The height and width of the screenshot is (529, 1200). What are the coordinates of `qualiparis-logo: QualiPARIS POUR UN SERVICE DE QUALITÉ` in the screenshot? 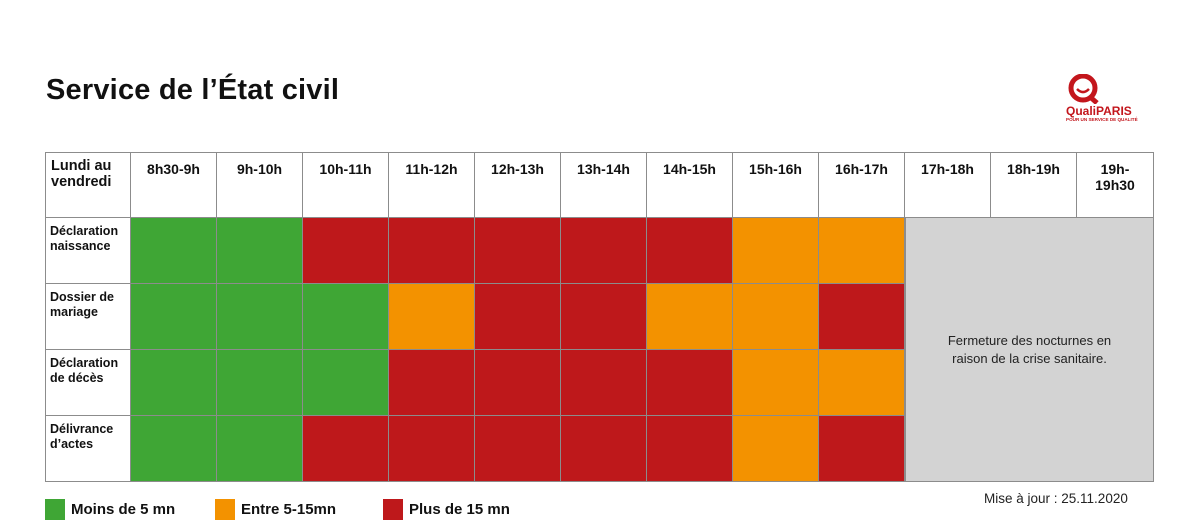 It's located at (1104, 99).